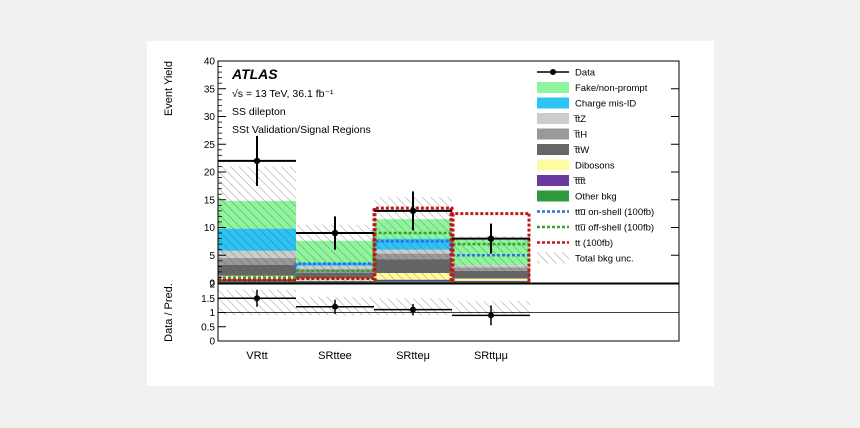  I want to click on y-tick-label: 5, so click(212, 256).